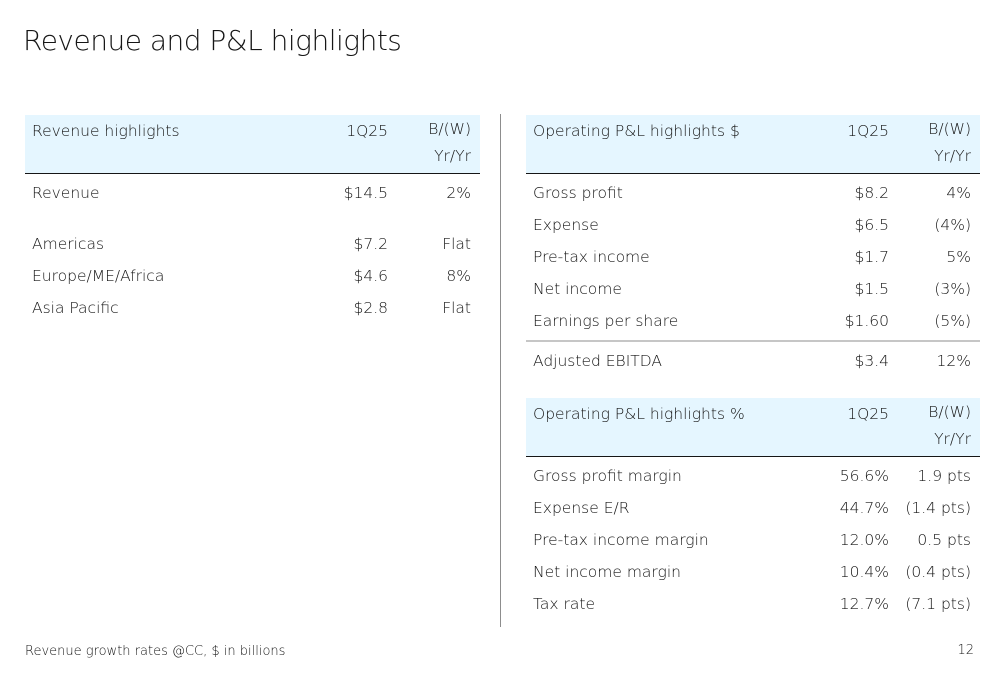 The image size is (1000, 685). I want to click on row-label: Net income margin, so click(607, 572).